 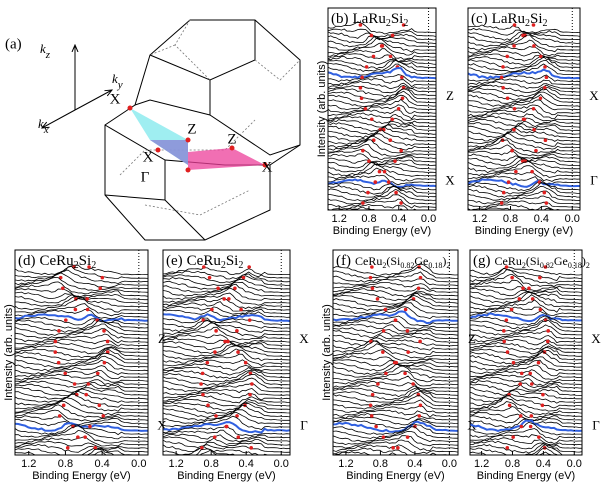 I want to click on x-axis-title: Binding Energy (eV), so click(x=395, y=476).